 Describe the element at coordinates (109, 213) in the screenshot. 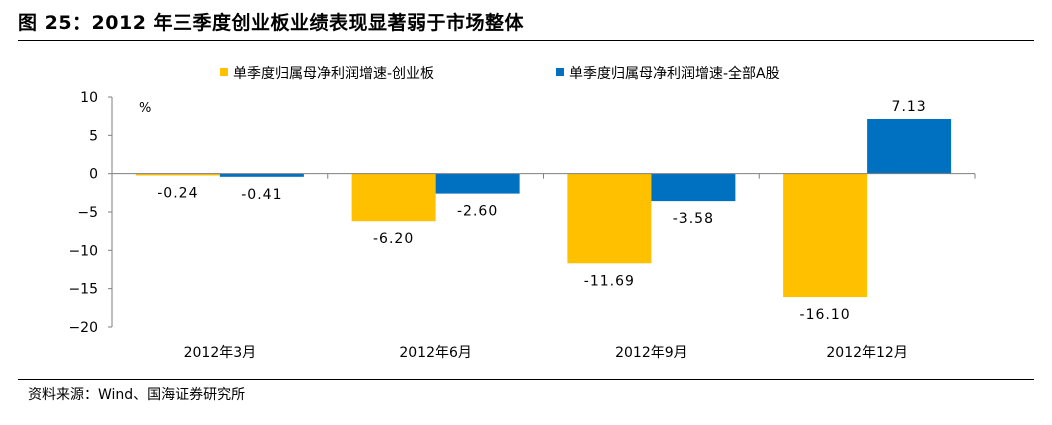

I see `y-axis: 10 5 0 −5 −10 −15 −20%` at that location.